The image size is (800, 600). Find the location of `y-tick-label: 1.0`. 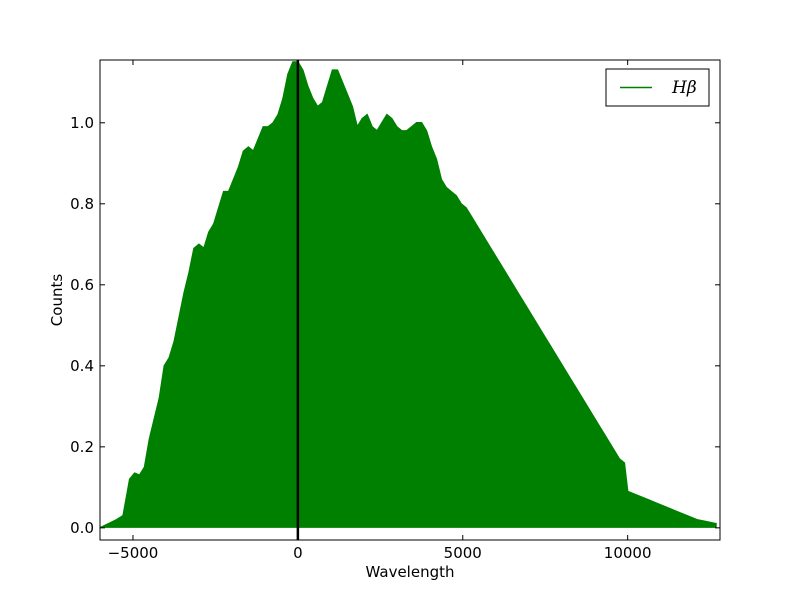

y-tick-label: 1.0 is located at coordinates (82, 123).